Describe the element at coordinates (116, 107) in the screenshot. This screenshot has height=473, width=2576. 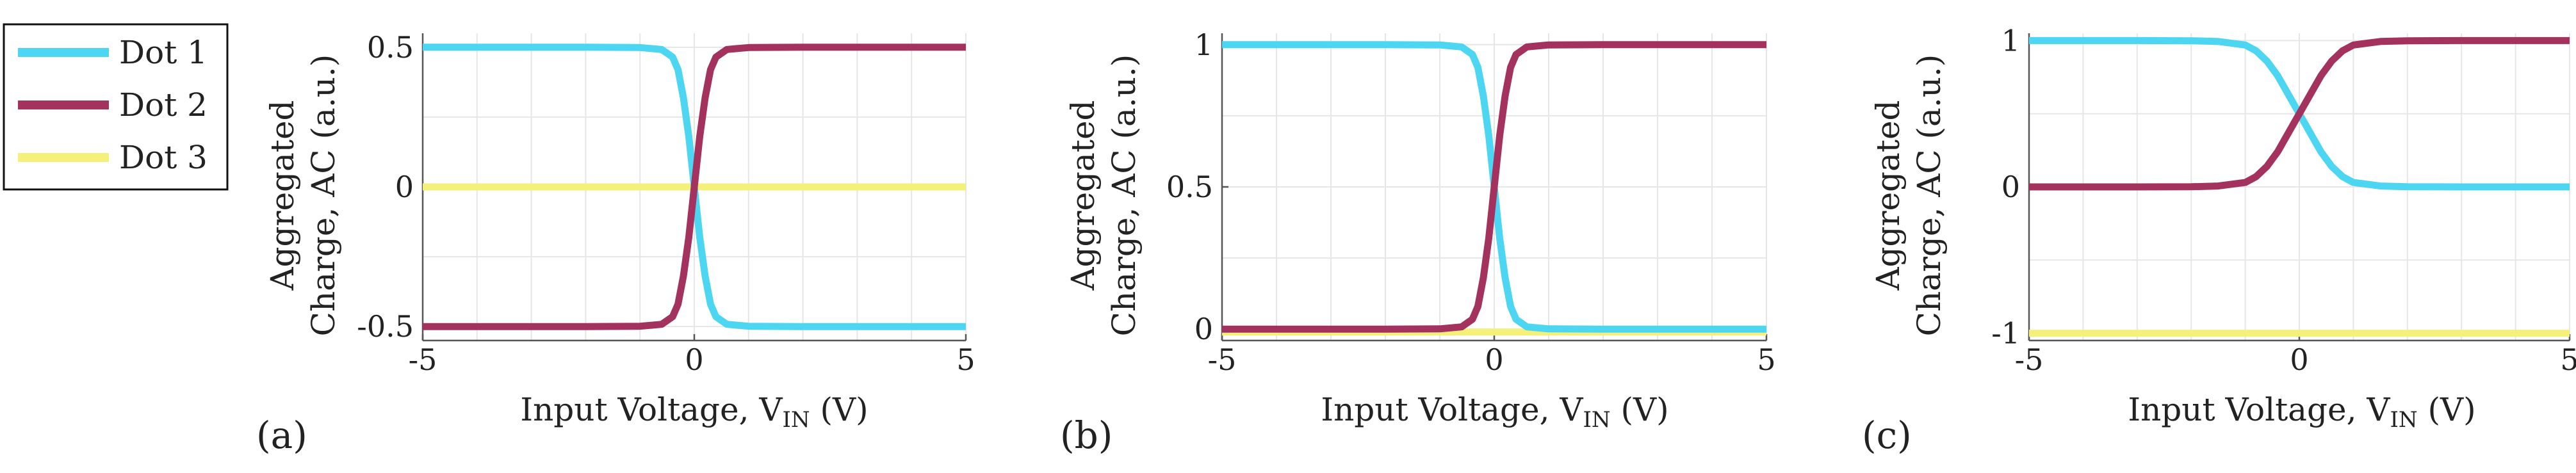
I see `legend: Dot 1 Dot 2 Dot 3` at that location.